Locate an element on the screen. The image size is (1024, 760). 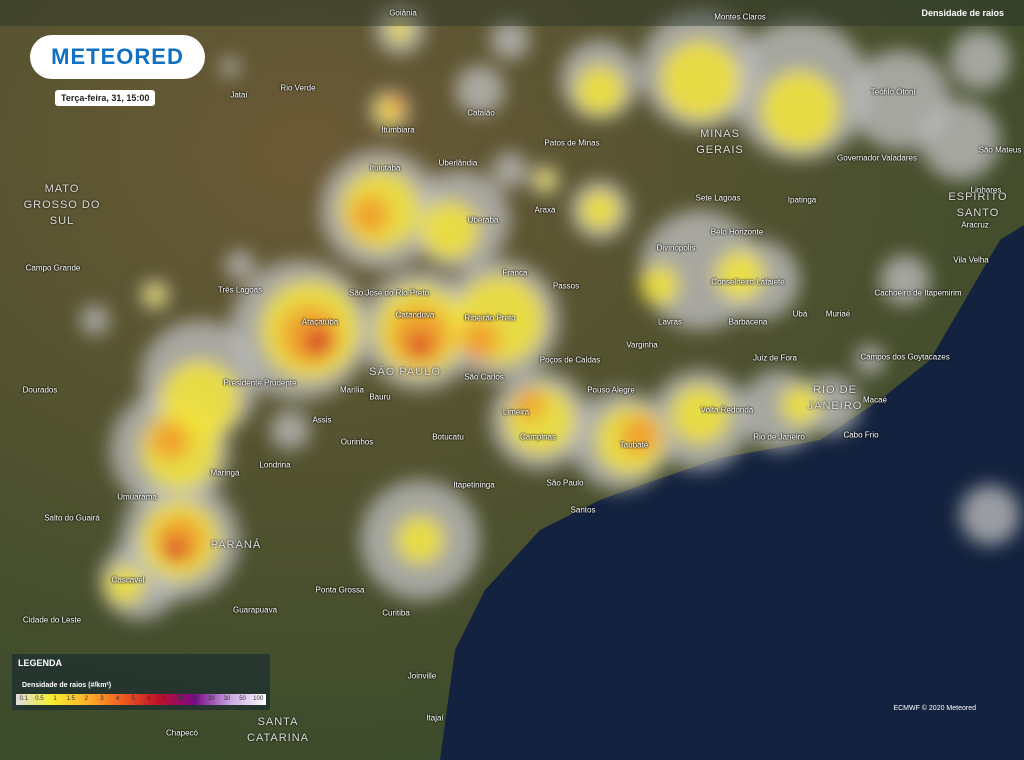
place-label: Joinville is located at coordinates (422, 676).